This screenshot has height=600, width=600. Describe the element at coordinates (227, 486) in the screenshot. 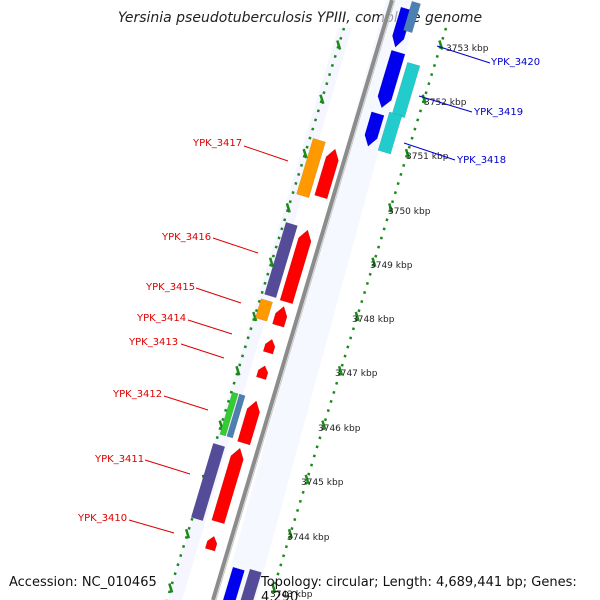

I see `gene-YPK_3411-arrow` at that location.